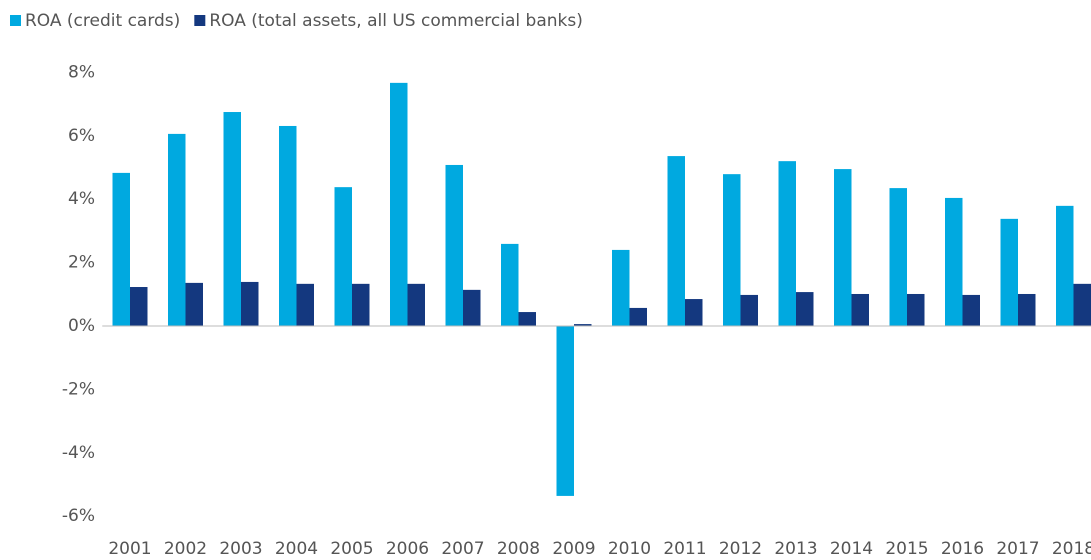 This screenshot has height=560, width=1091. I want to click on x-tick-label: 2001, so click(129, 549).